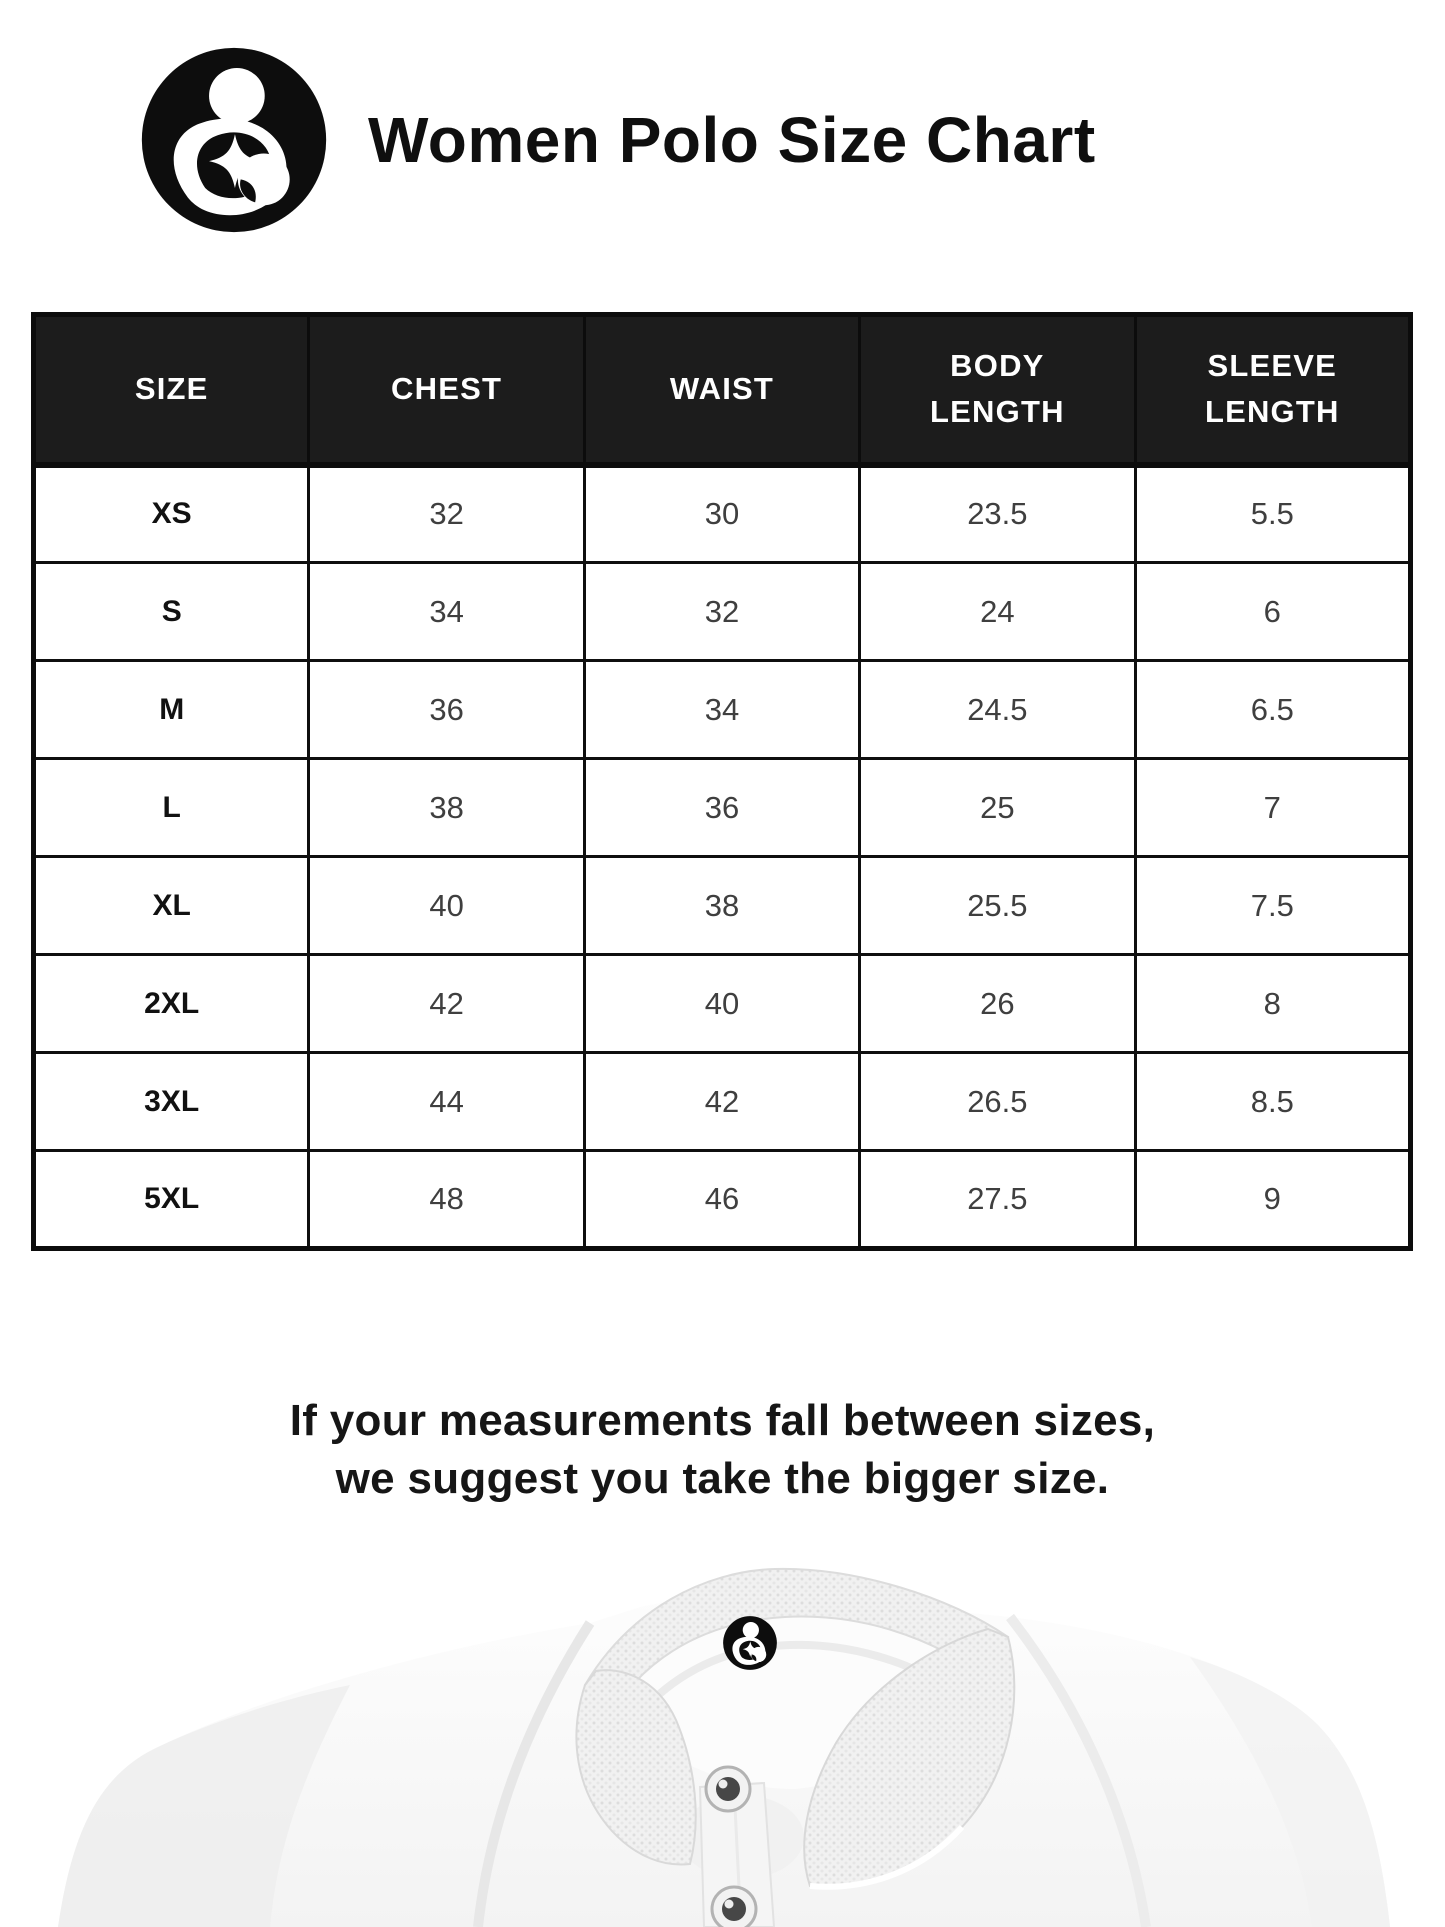 The height and width of the screenshot is (1927, 1445). I want to click on page-title: Women Polo Size Chart, so click(732, 140).